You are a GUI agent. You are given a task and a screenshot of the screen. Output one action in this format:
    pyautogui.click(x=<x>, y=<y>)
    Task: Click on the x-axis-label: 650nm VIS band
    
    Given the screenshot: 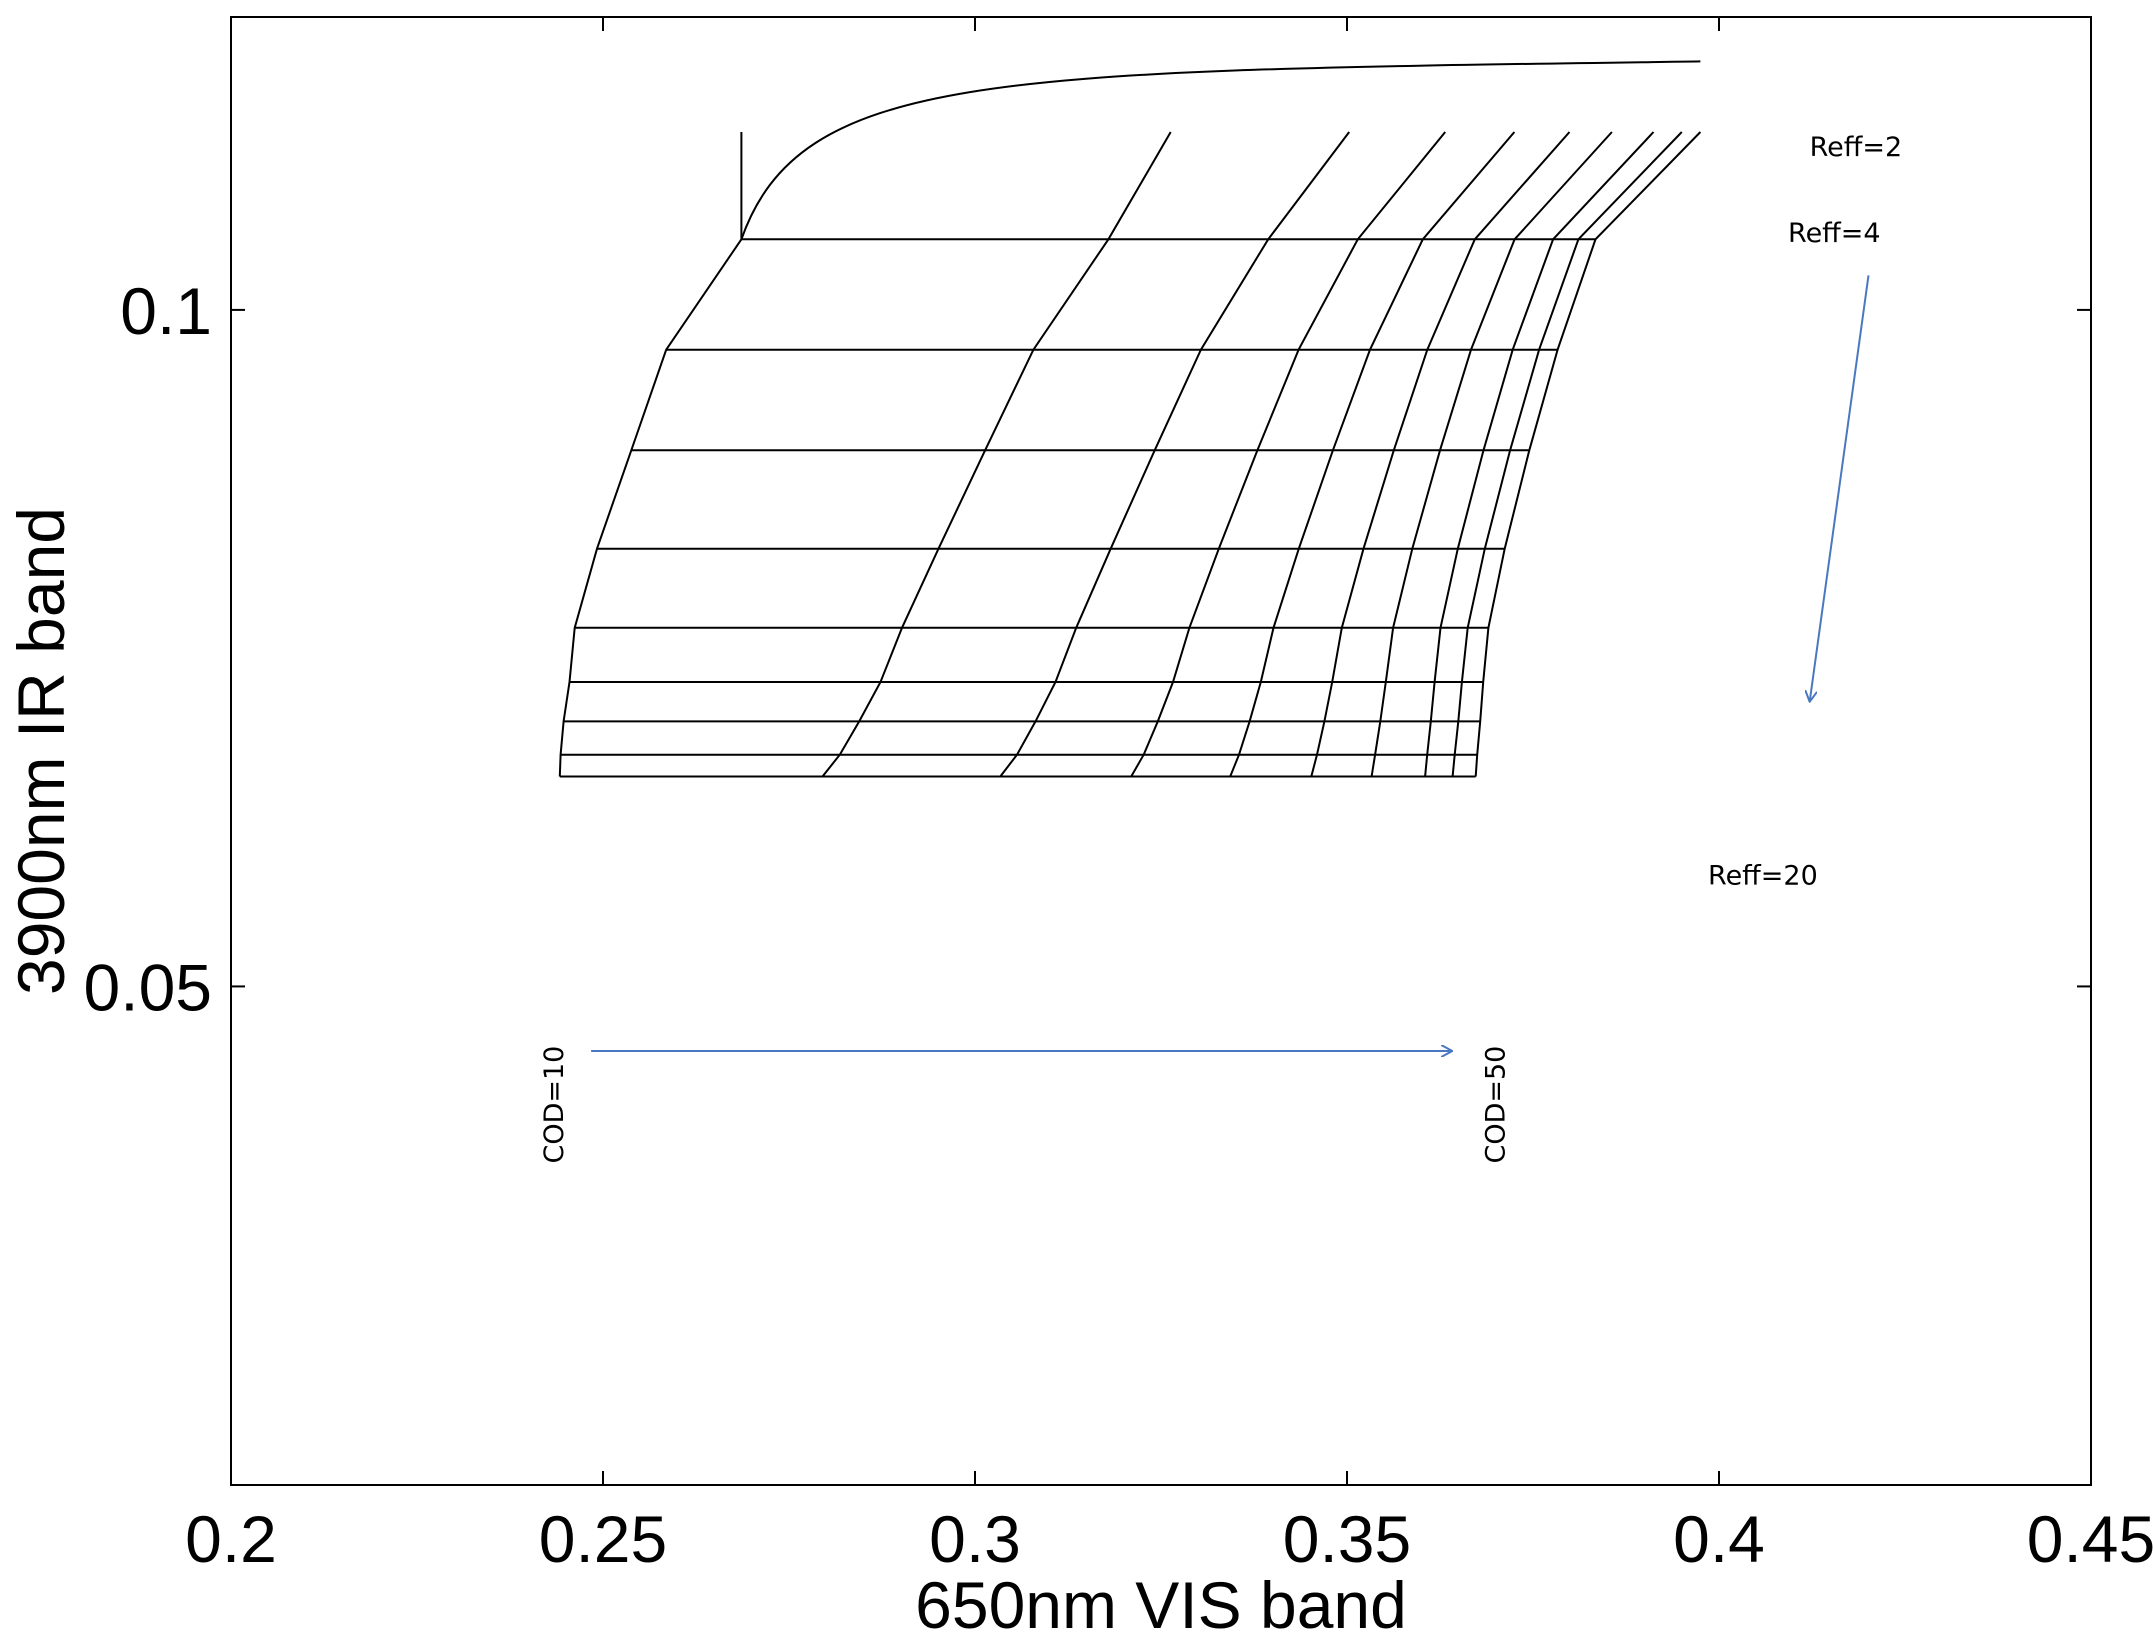 What is the action you would take?
    pyautogui.click(x=1161, y=1605)
    